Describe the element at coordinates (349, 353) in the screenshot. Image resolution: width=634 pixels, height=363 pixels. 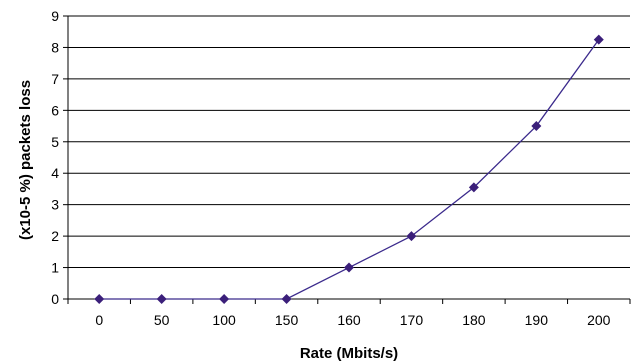
I see `x-axis-title: Rate (Mbits/s)` at that location.